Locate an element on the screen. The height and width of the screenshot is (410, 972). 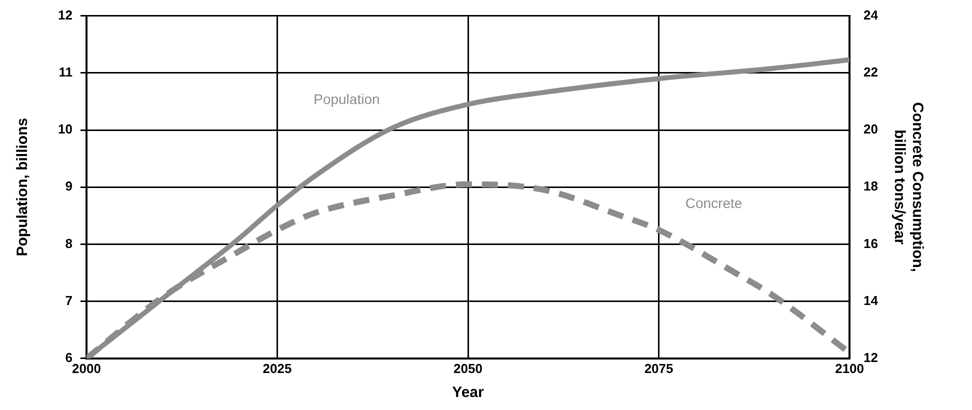
series-label: Population is located at coordinates (347, 99).